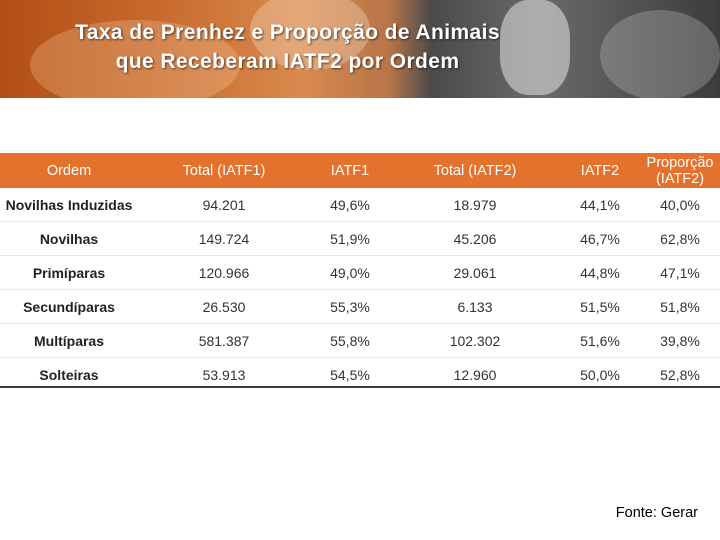  What do you see at coordinates (69, 374) in the screenshot?
I see `row-label: Solteiras` at bounding box center [69, 374].